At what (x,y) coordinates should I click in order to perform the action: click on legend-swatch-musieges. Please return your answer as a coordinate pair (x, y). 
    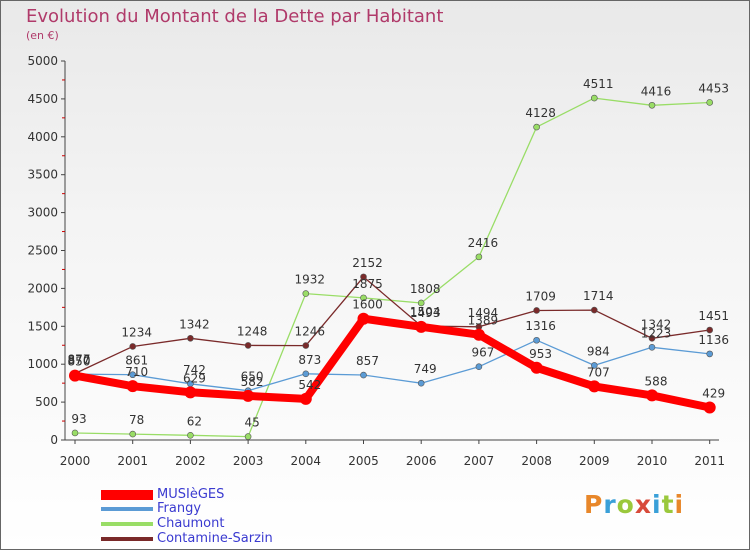
    Looking at the image, I should click on (127, 495).